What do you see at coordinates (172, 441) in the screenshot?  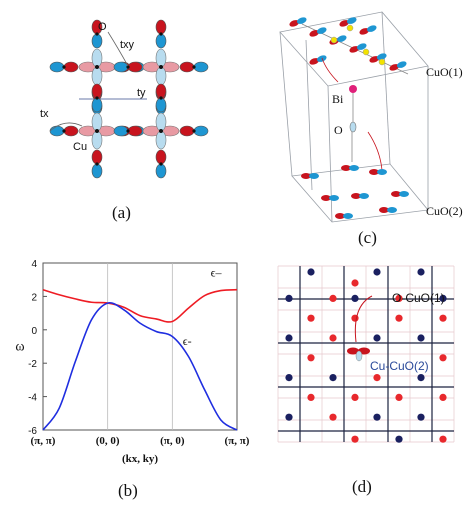 I see `x-tick-label: (π, 0)` at bounding box center [172, 441].